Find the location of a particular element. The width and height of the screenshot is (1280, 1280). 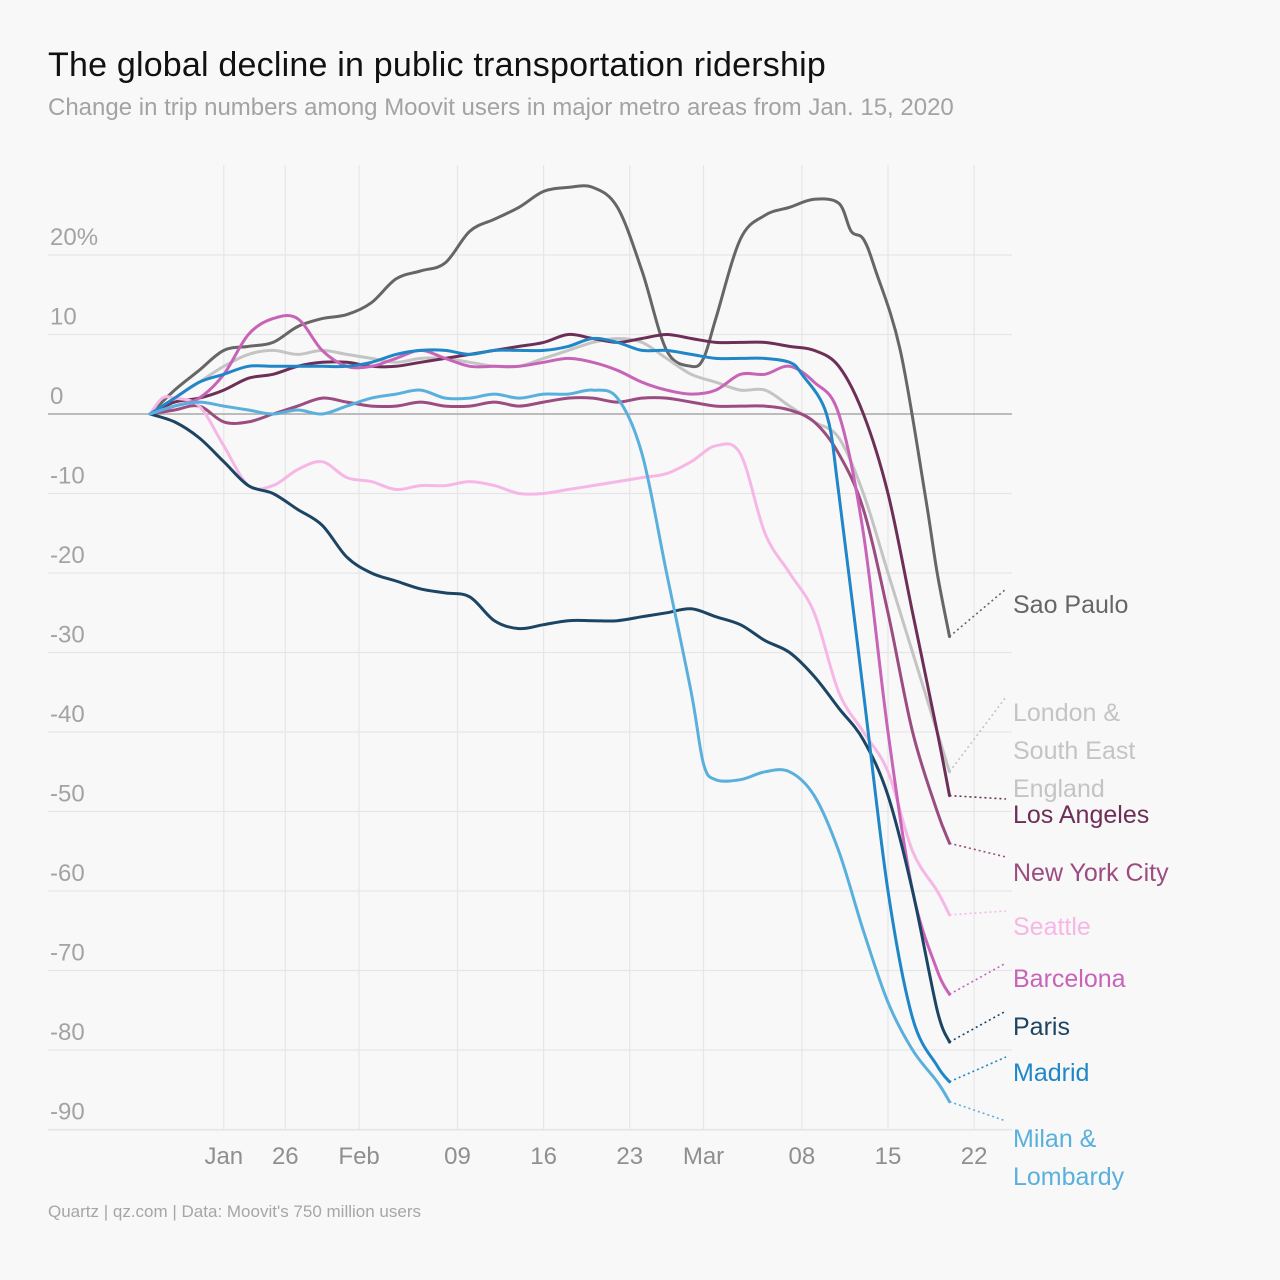

leader-seattle is located at coordinates (978, 913).